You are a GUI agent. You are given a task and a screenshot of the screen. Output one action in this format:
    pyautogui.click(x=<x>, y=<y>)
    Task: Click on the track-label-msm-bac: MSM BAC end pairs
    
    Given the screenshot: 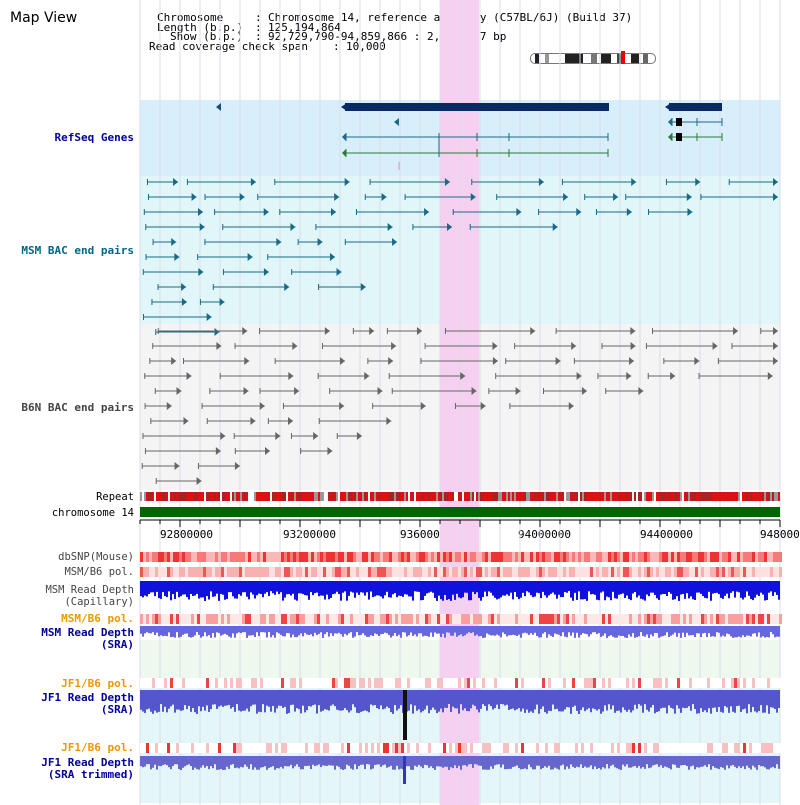 What is the action you would take?
    pyautogui.click(x=77, y=250)
    